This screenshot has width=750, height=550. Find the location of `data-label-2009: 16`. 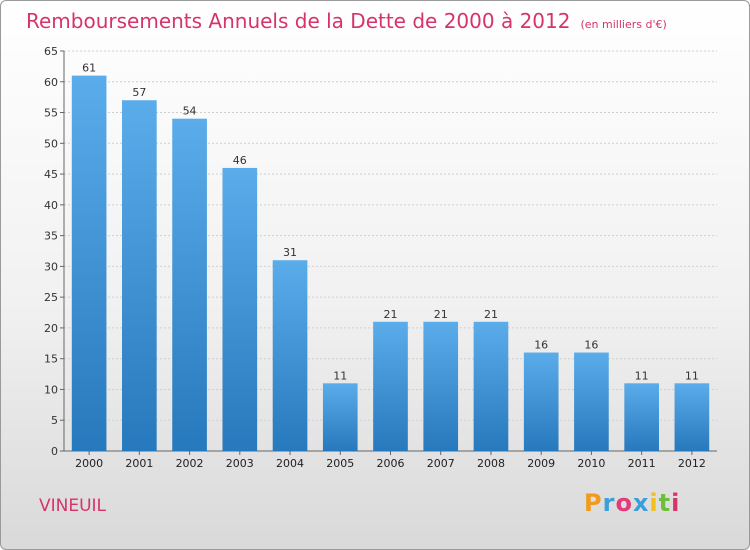

data-label-2009: 16 is located at coordinates (541, 345).